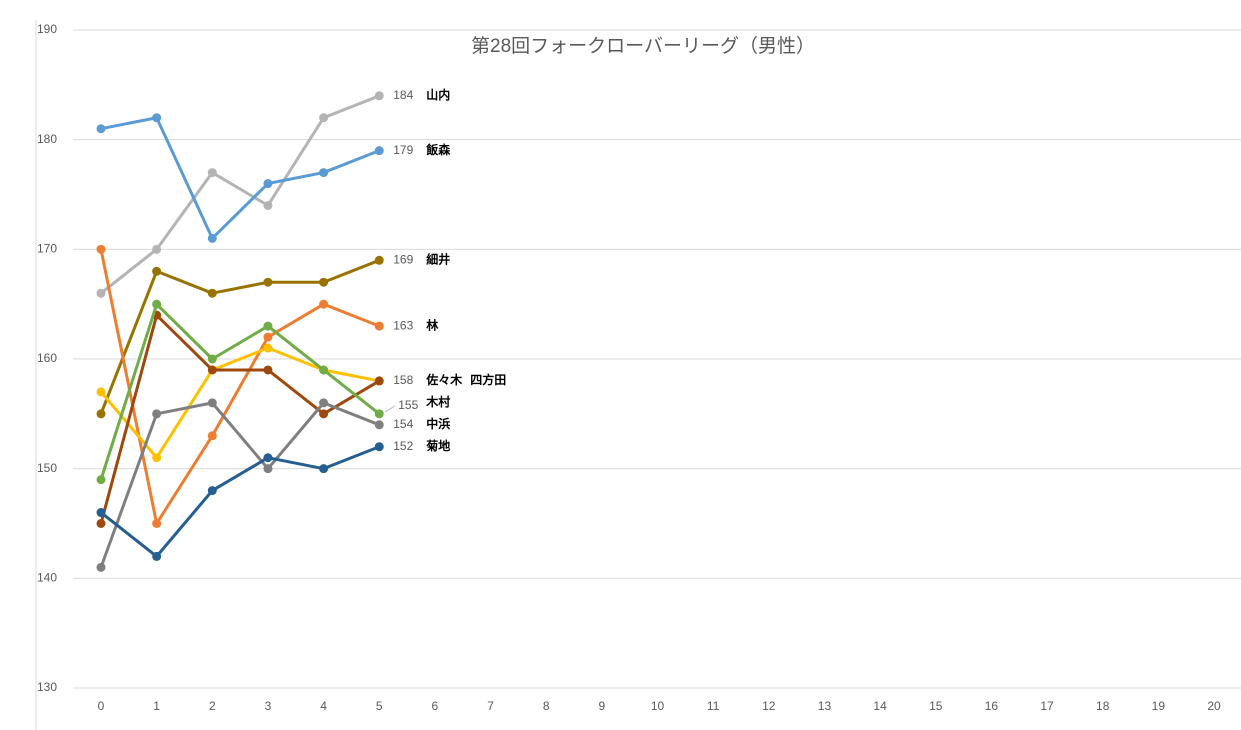 The height and width of the screenshot is (730, 1241). Describe the element at coordinates (101, 706) in the screenshot. I see `x-tick-label: 0` at that location.